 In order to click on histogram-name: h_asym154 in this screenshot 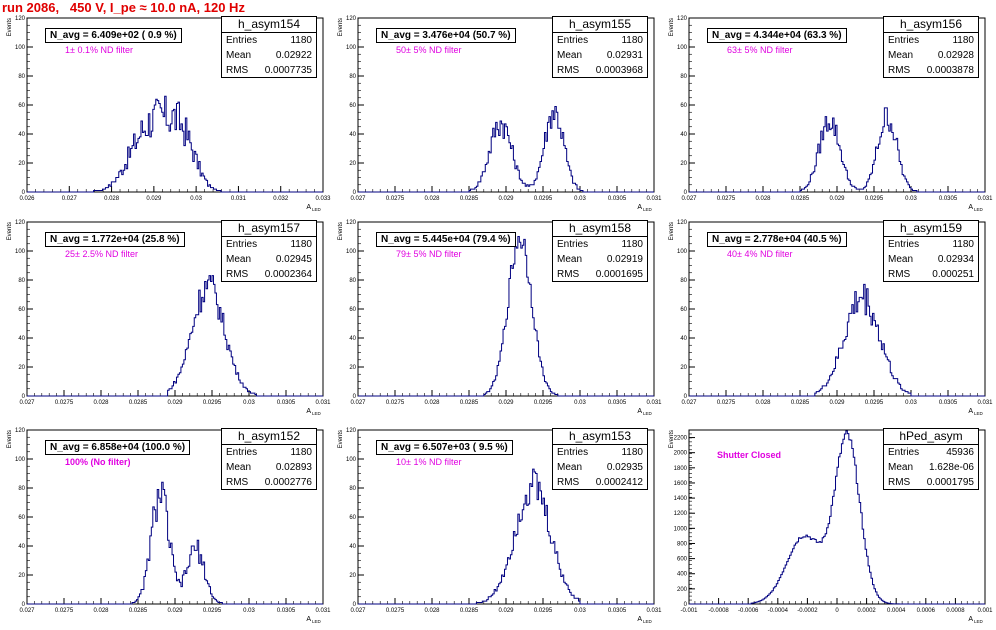, I will do `click(269, 25)`.